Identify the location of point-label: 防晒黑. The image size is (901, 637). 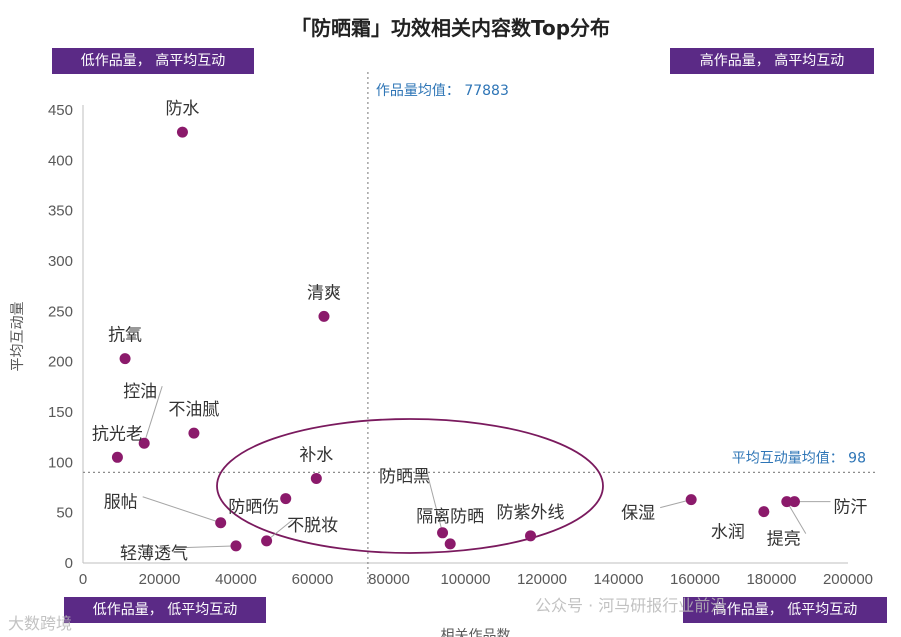
(404, 477).